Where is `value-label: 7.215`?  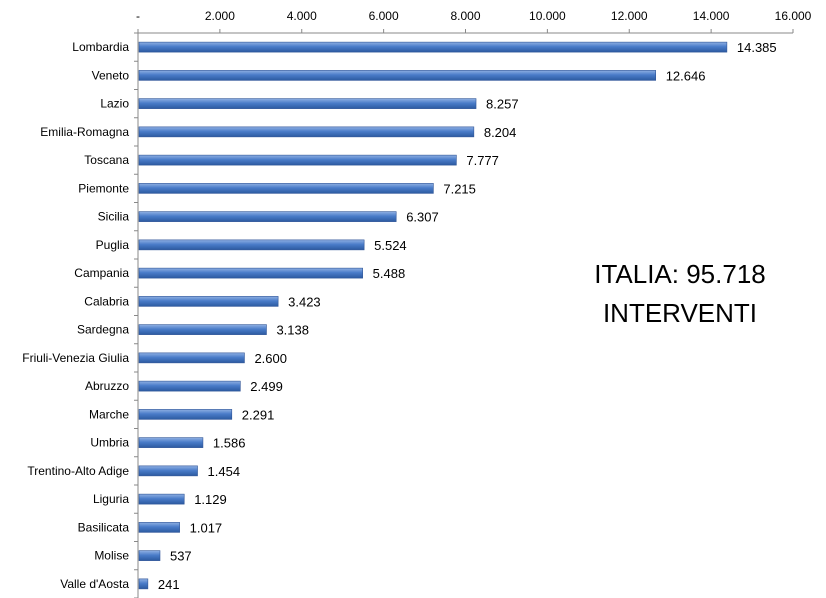 value-label: 7.215 is located at coordinates (459, 188).